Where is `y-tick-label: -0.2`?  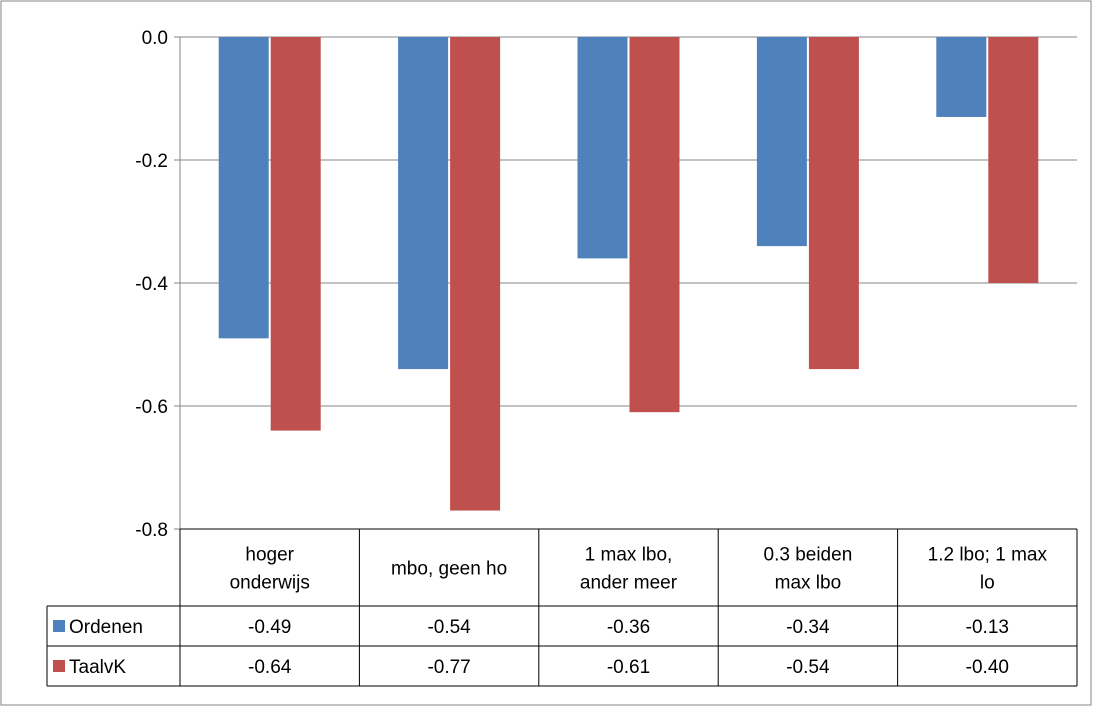
y-tick-label: -0.2 is located at coordinates (151, 161).